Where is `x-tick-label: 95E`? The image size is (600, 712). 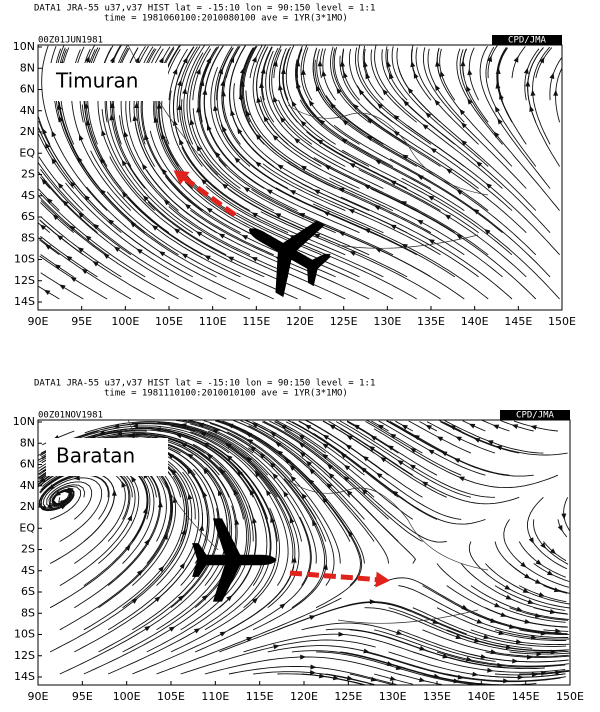
x-tick-label: 95E is located at coordinates (81, 321).